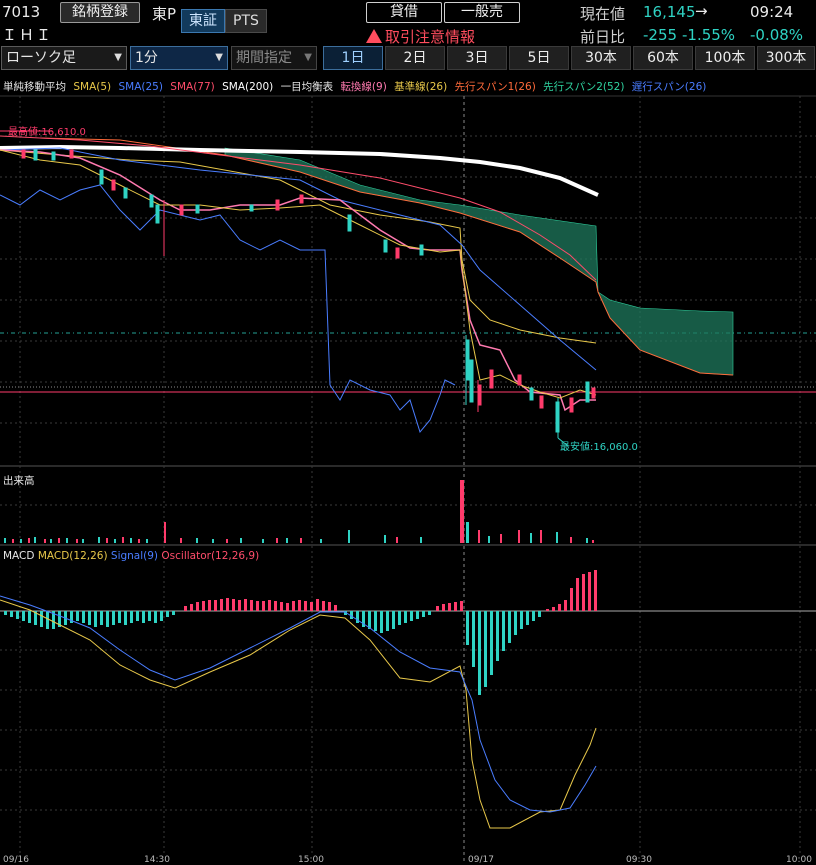  What do you see at coordinates (477, 58) in the screenshot?
I see `range-3d: 3日` at bounding box center [477, 58].